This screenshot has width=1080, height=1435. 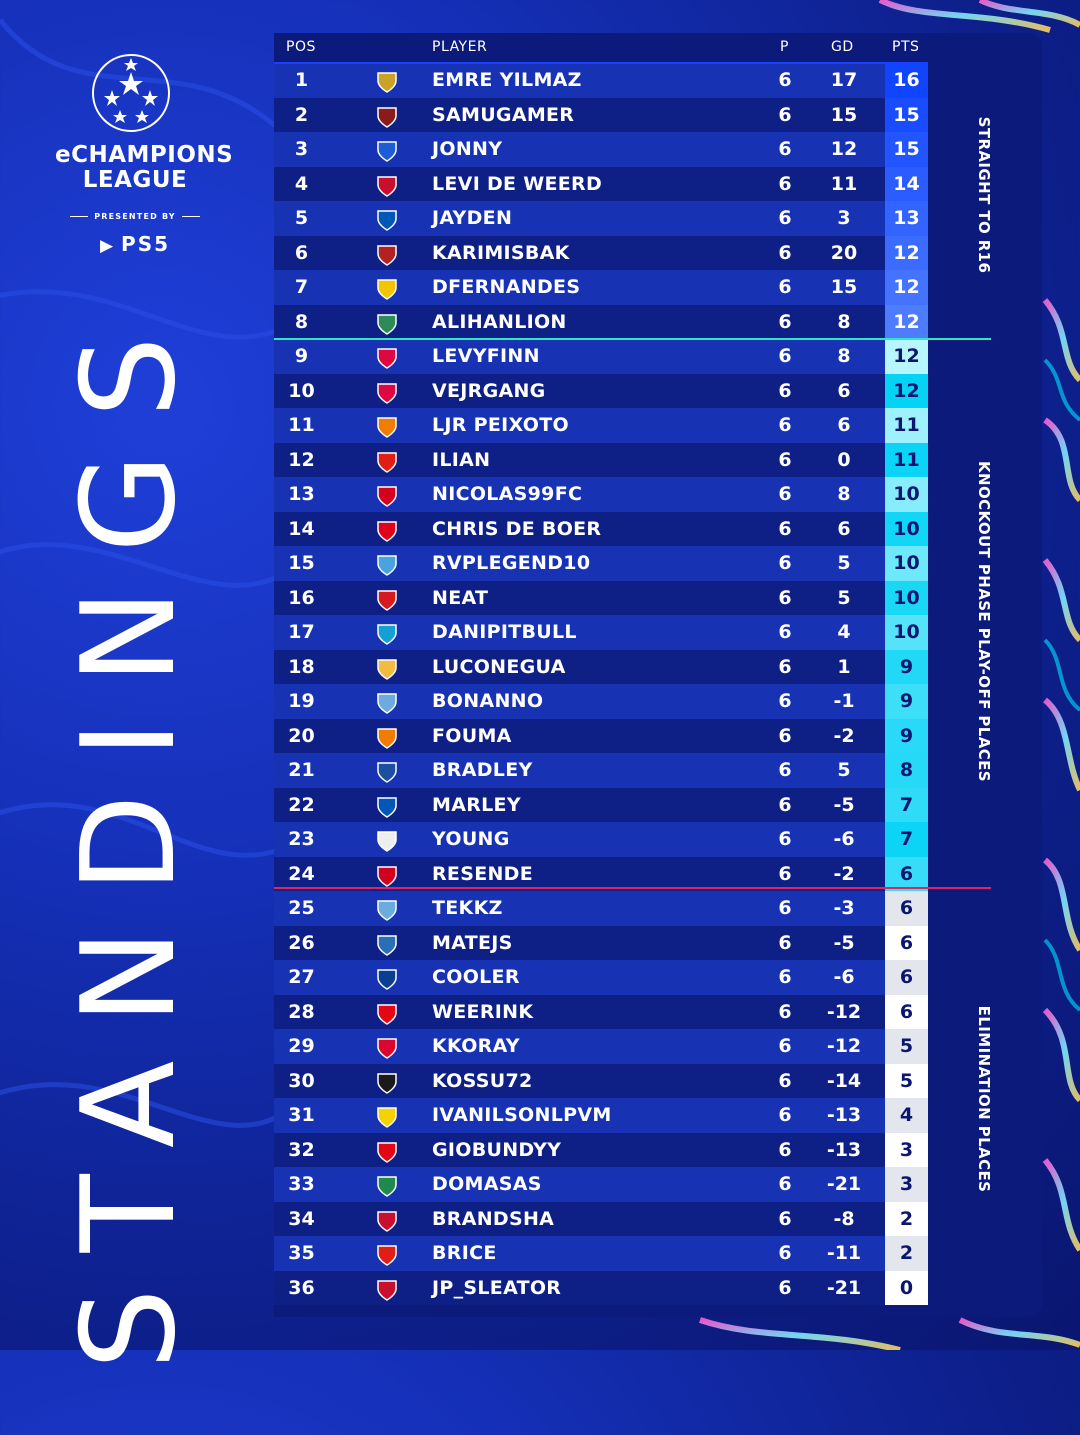 What do you see at coordinates (301, 149) in the screenshot?
I see `row-position: 3` at bounding box center [301, 149].